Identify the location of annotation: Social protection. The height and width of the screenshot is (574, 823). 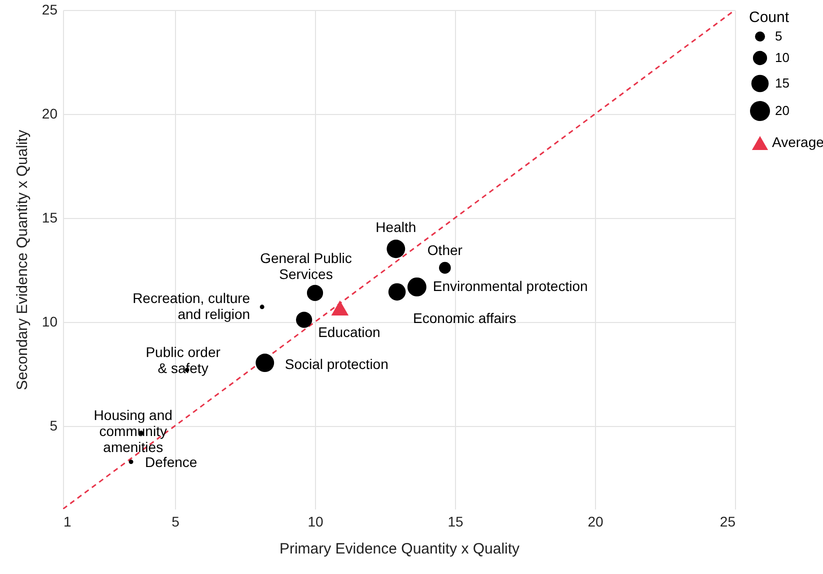
(336, 364).